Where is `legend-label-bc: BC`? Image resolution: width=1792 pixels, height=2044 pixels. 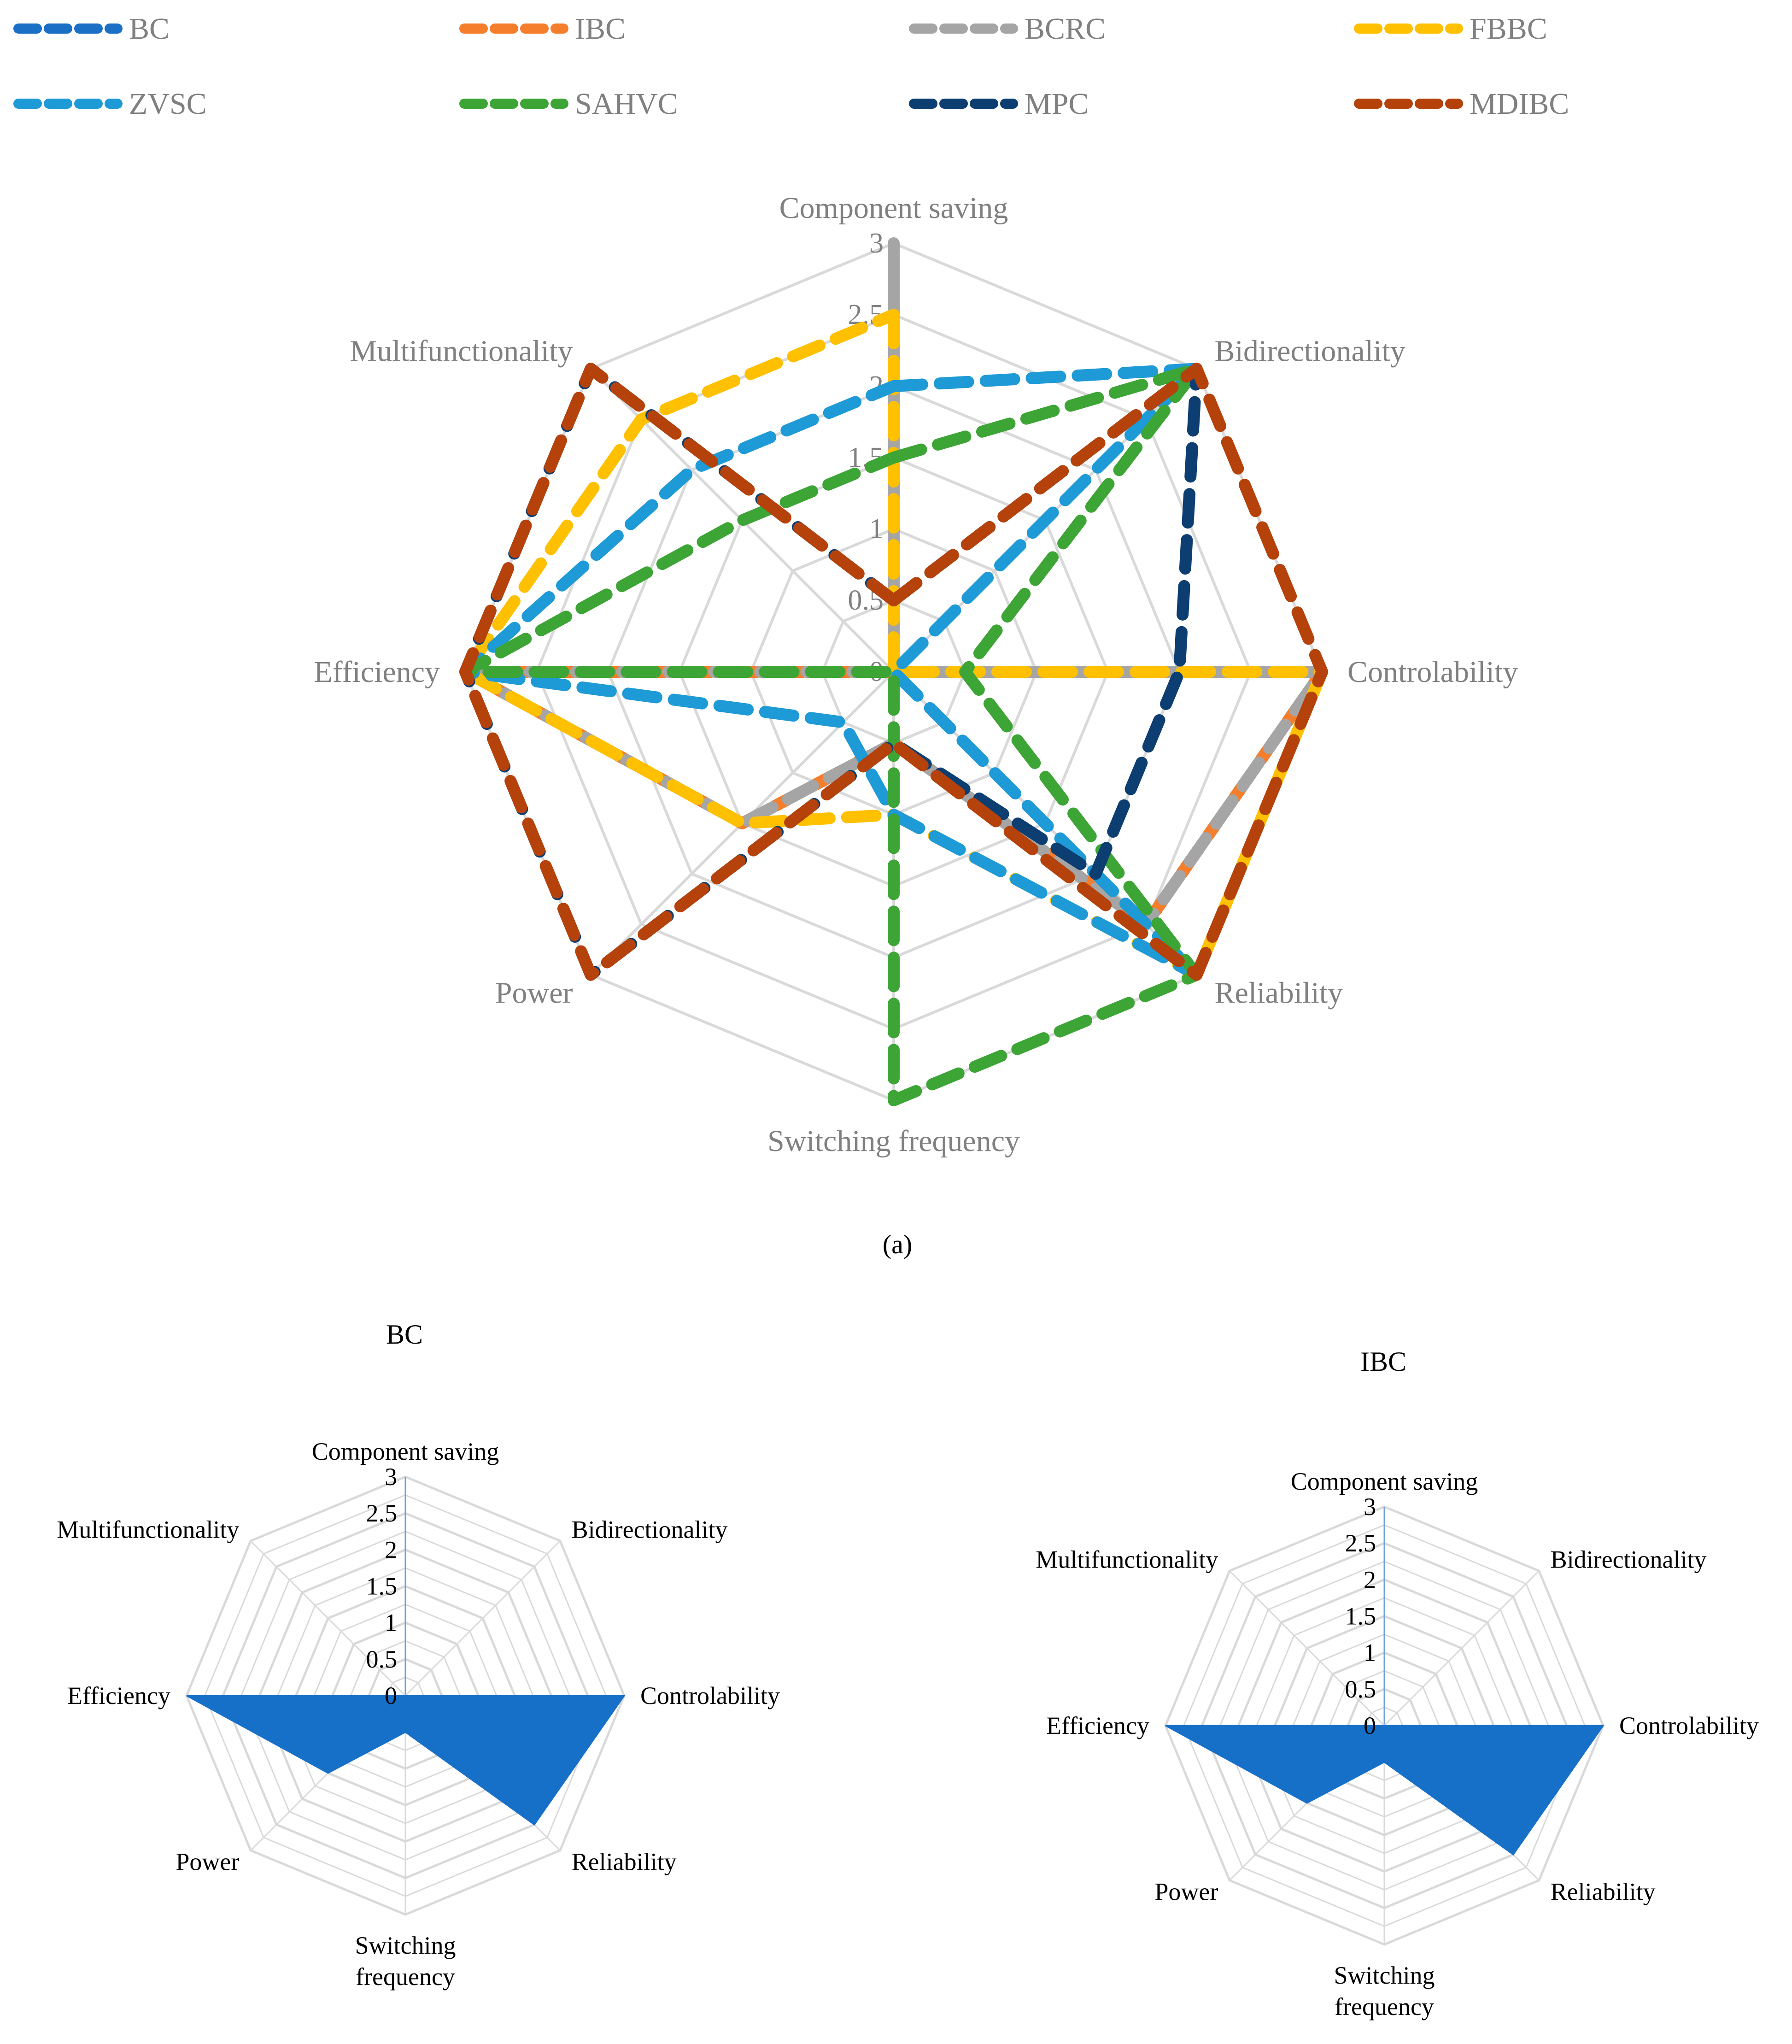
legend-label-bc: BC is located at coordinates (149, 29).